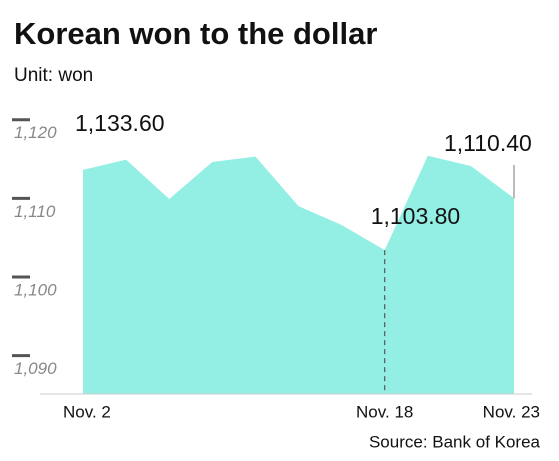 This screenshot has width=559, height=461. I want to click on annotation: 1,110.40, so click(488, 143).